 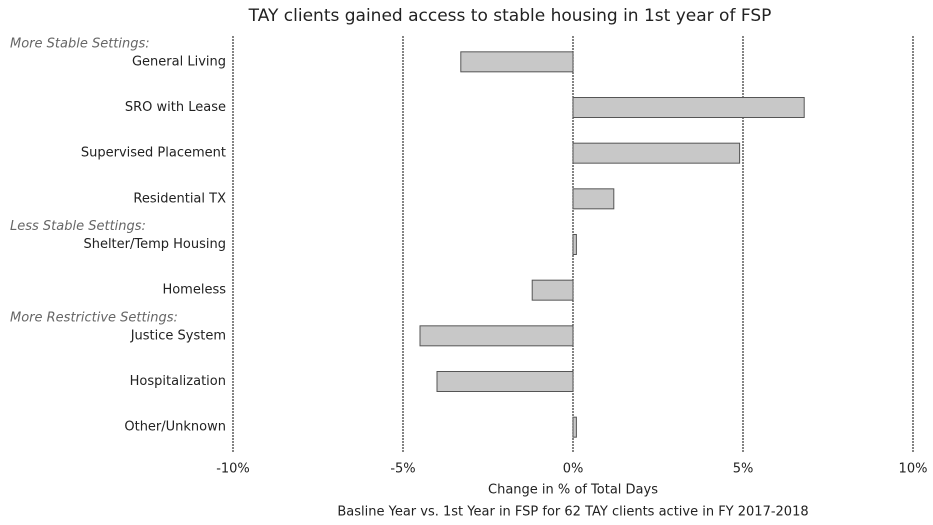 I want to click on y-tick-label: Other/Unknown, so click(x=175, y=427).